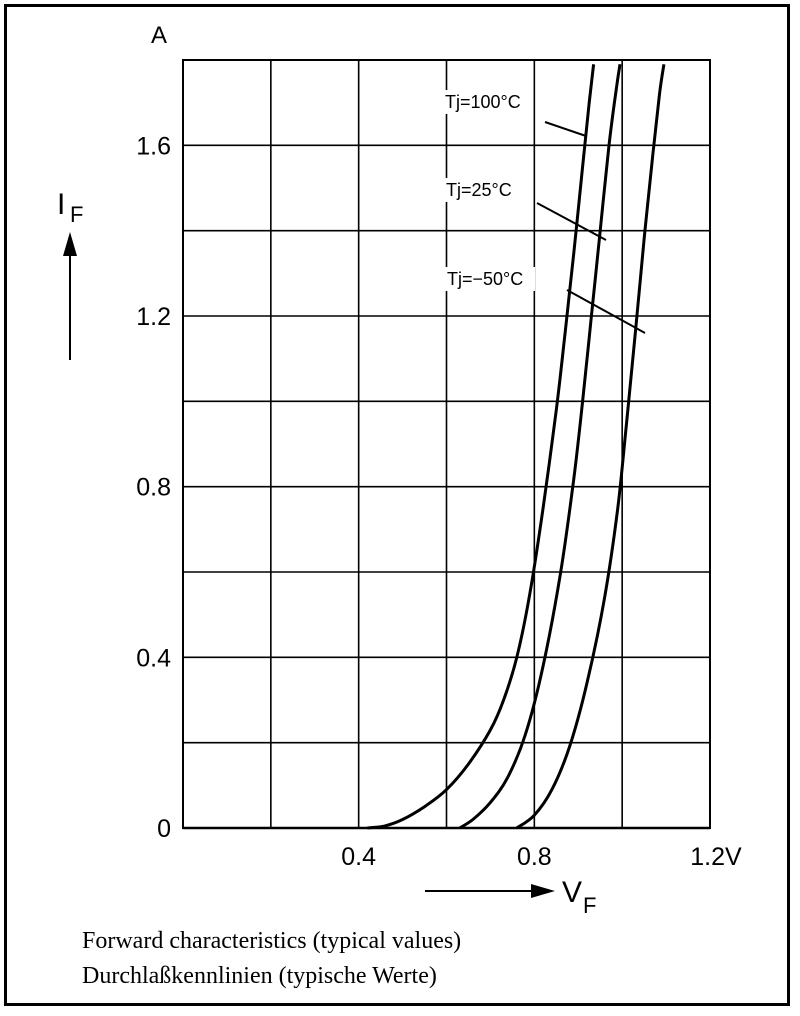 Image resolution: width=800 pixels, height=1016 pixels. I want to click on x-axis-label: V F, so click(510, 897).